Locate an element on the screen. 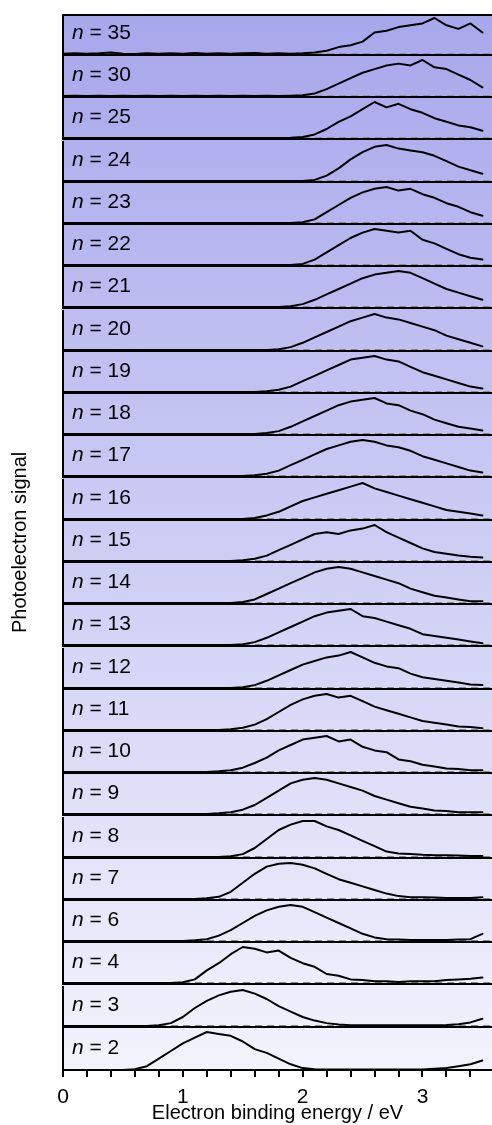 Image resolution: width=492 pixels, height=1125 pixels. annotation: n = 30 is located at coordinates (101, 74).